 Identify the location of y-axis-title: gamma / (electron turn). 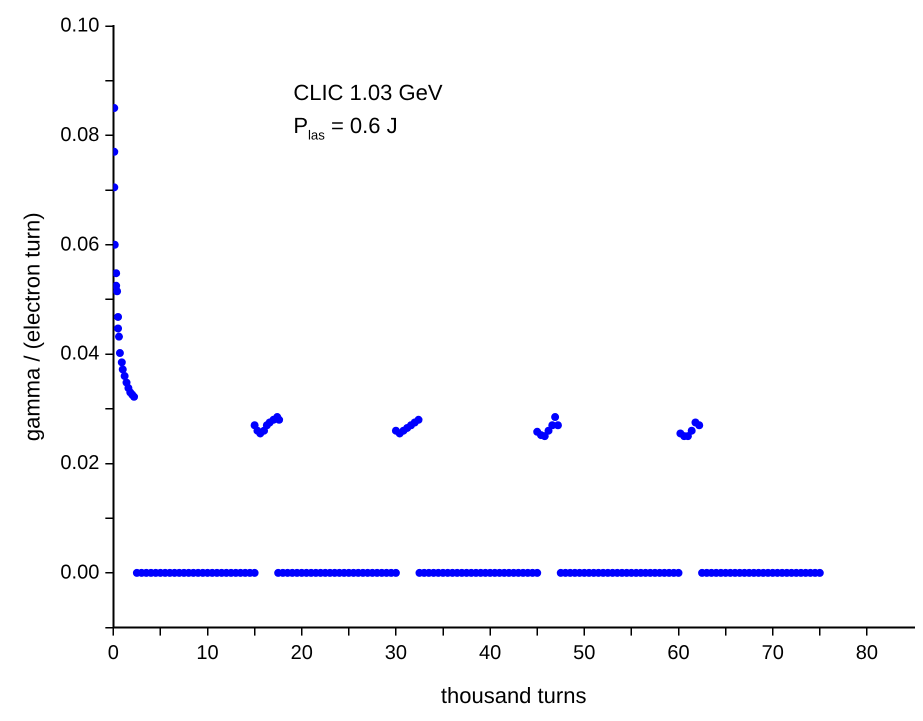
(31, 327).